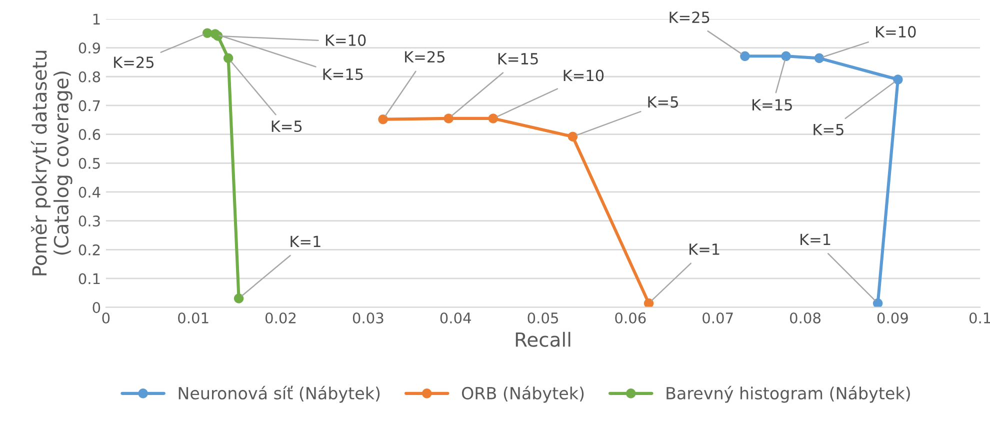 The image size is (990, 421). I want to click on y-axis-title: Poměr pokrytí datasetu (Catalog coverage), so click(51, 163).